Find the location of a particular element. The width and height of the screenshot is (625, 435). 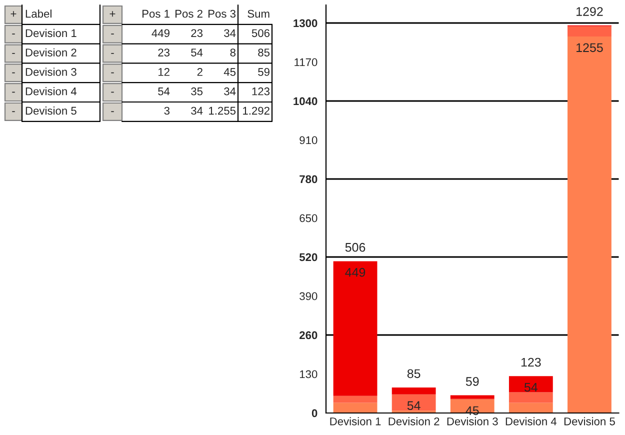

total-label: 506 is located at coordinates (355, 247).